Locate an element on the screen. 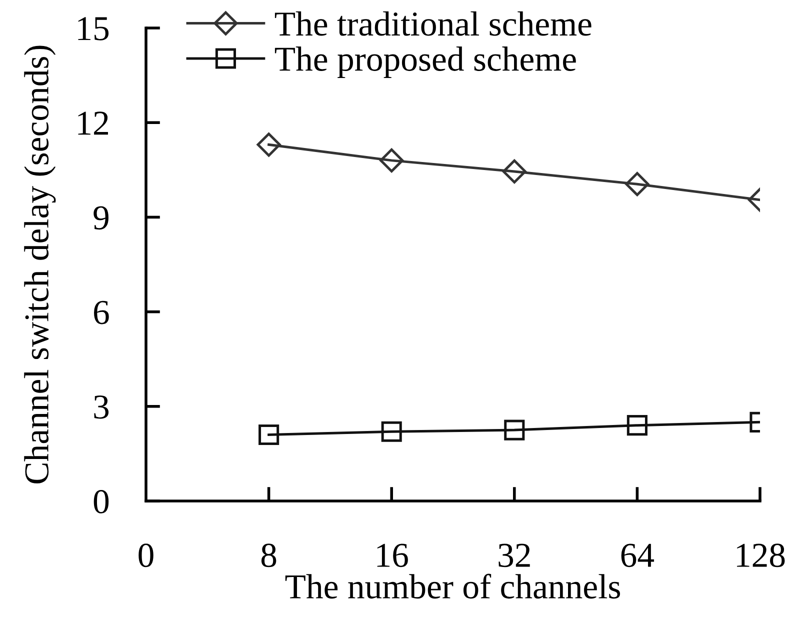 The width and height of the screenshot is (797, 634). x-tick-label: 32 is located at coordinates (514, 556).